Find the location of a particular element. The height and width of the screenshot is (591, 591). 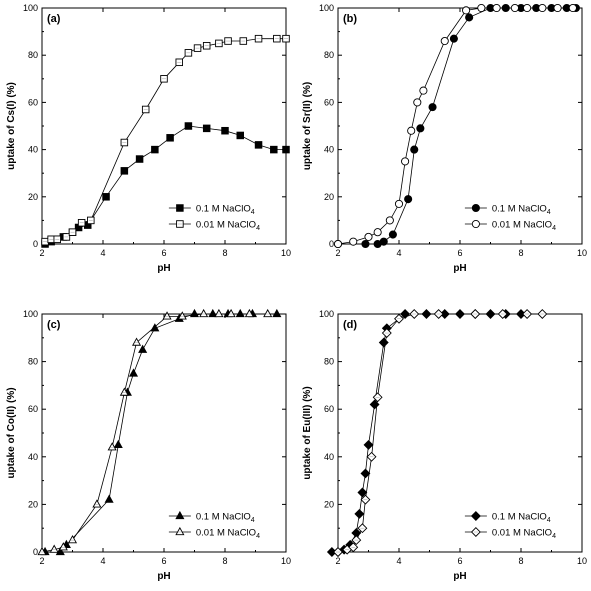

x-axis-label: pH is located at coordinates (163, 268).